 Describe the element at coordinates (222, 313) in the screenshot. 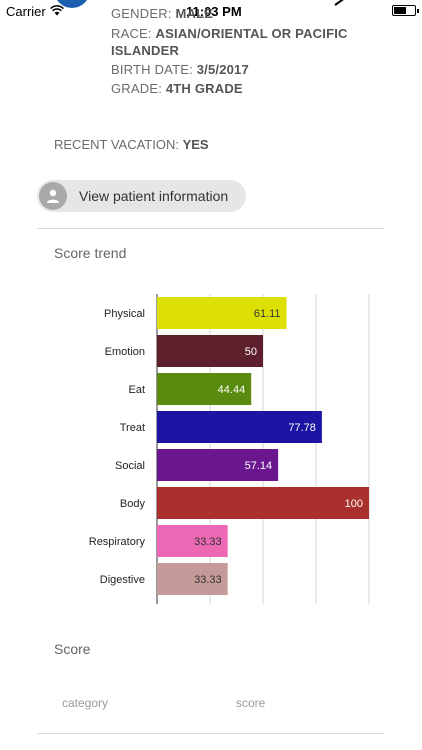

I see `bar-physical` at that location.